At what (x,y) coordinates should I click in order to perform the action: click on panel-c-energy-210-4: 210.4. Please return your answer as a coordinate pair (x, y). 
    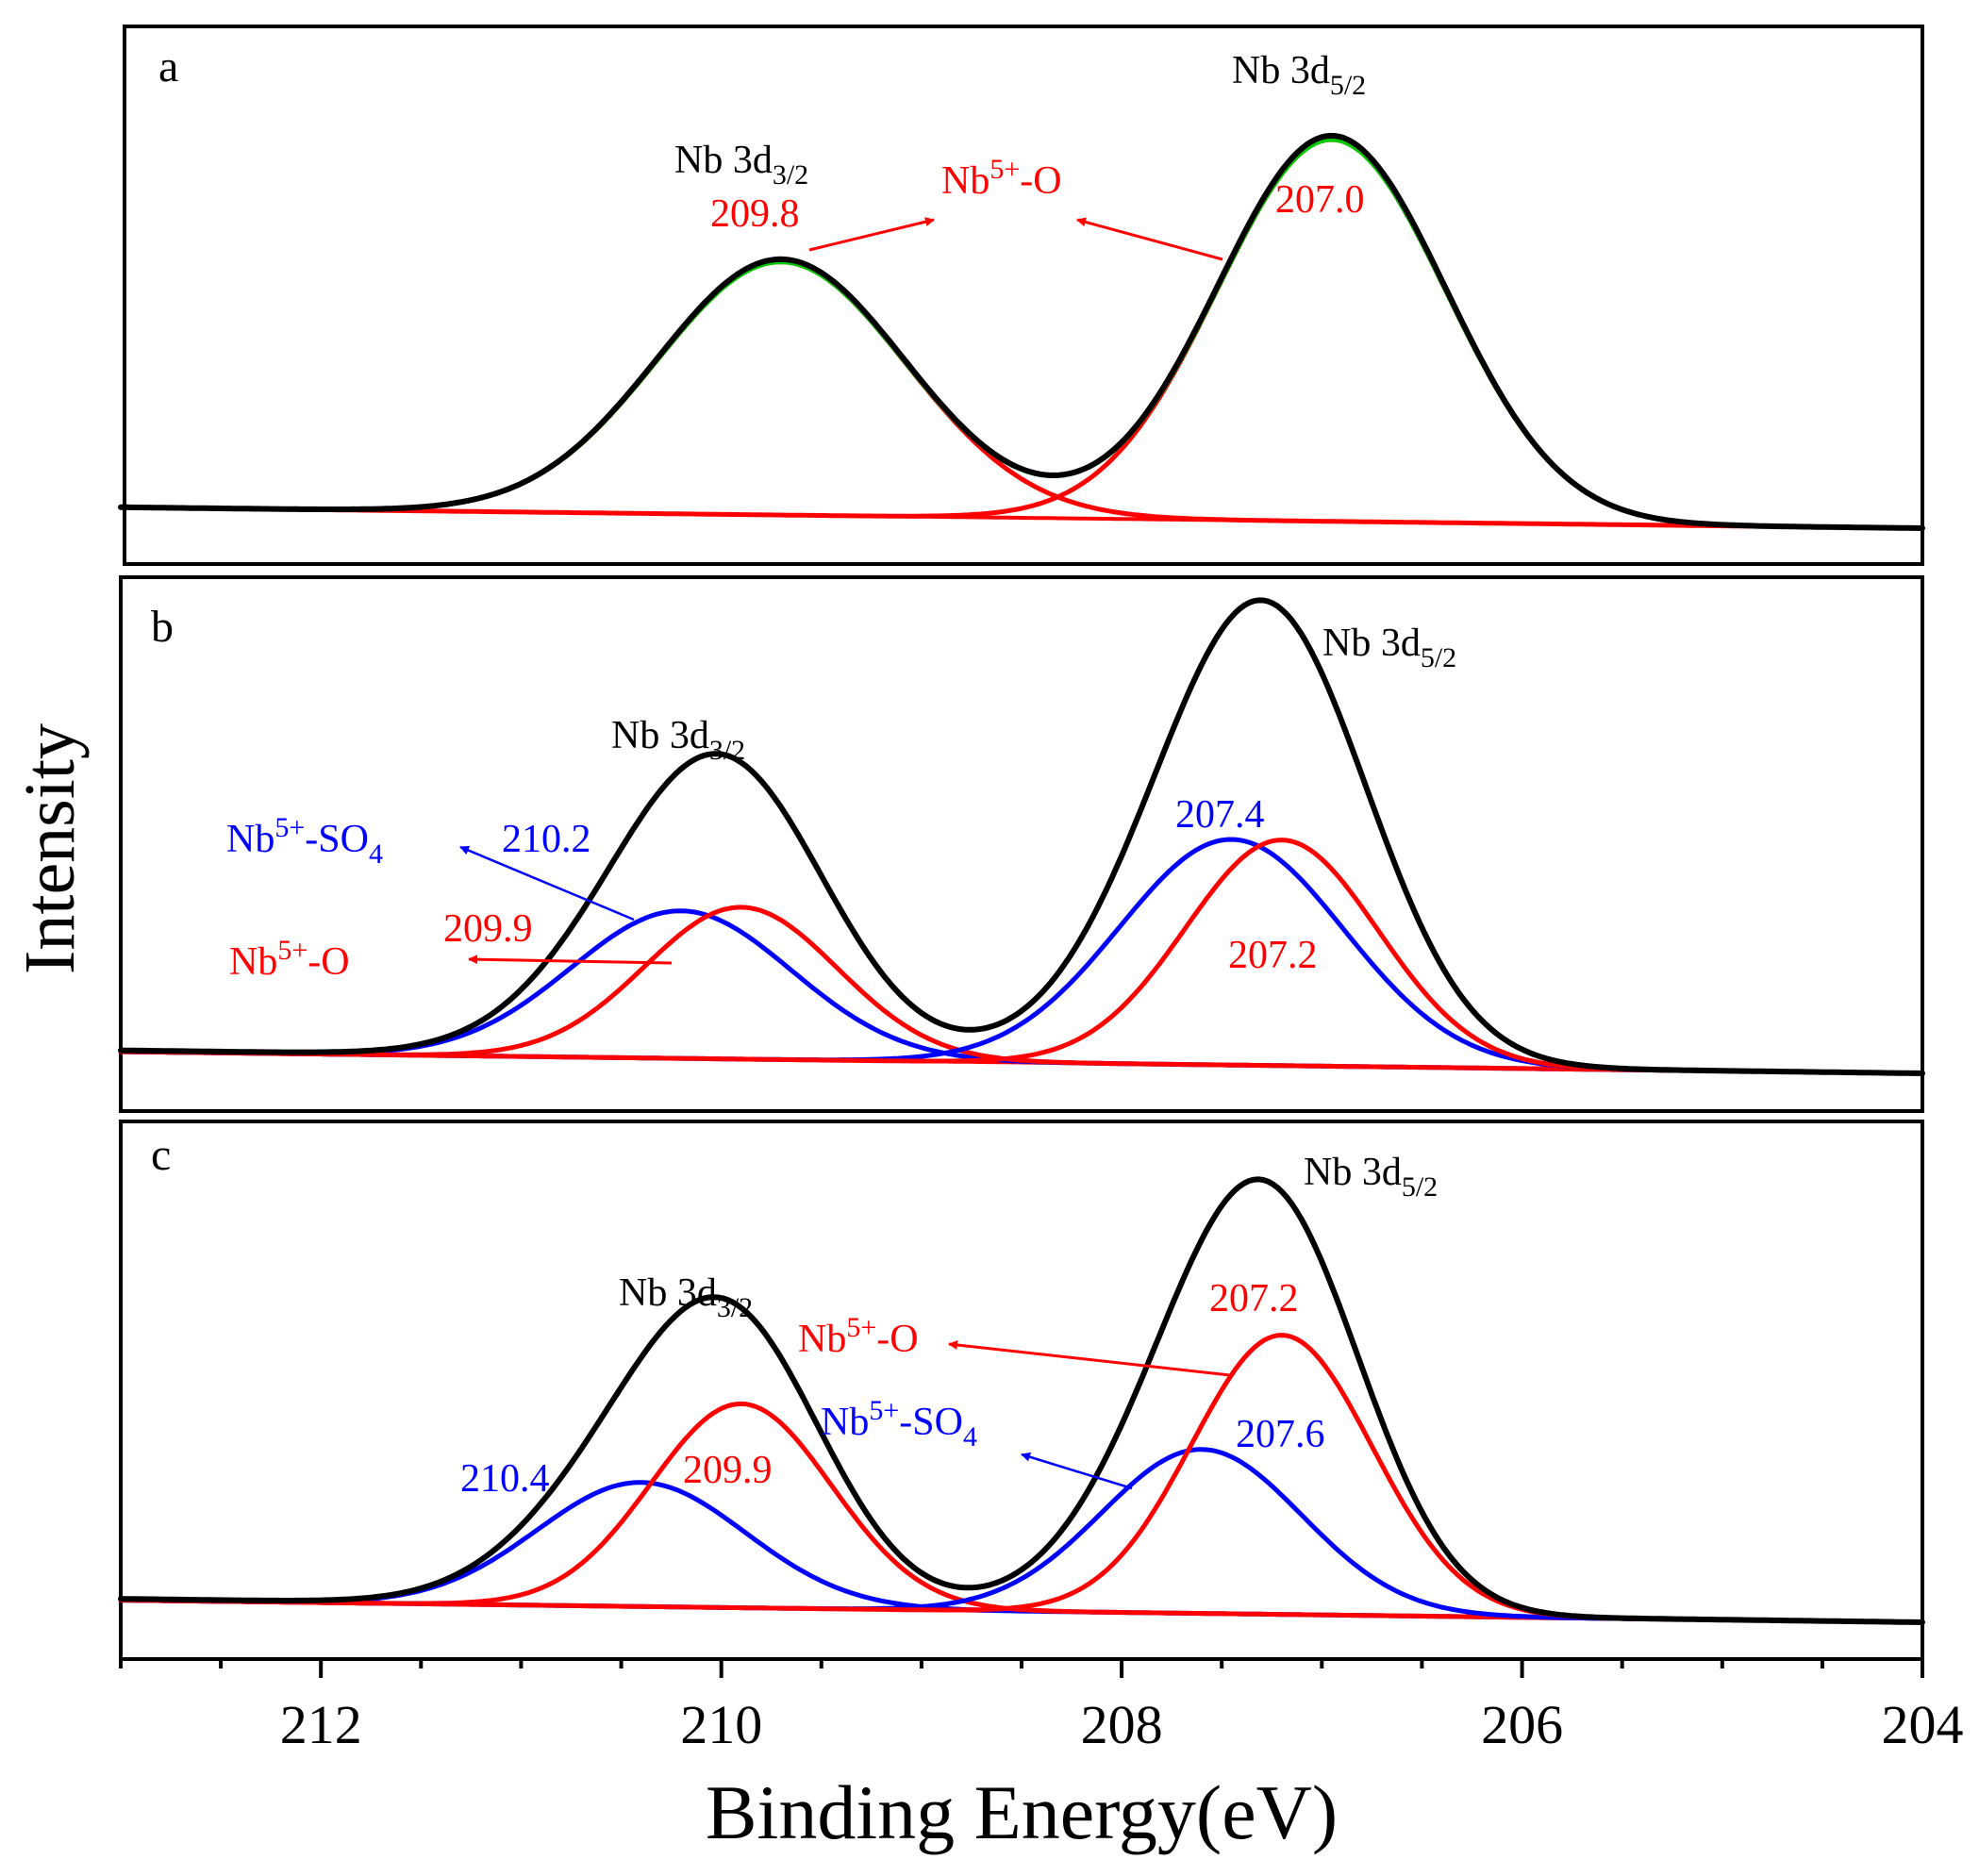
    Looking at the image, I should click on (505, 1479).